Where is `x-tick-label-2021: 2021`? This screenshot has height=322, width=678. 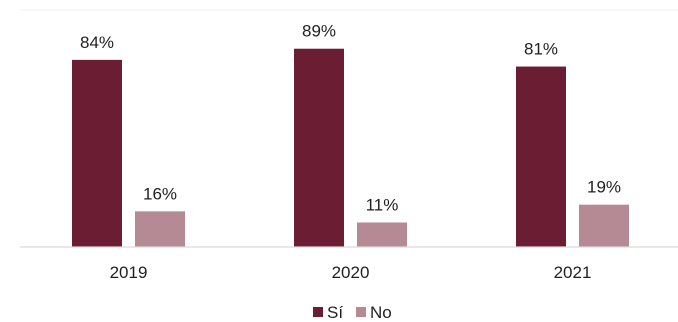
x-tick-label-2021: 2021 is located at coordinates (573, 272).